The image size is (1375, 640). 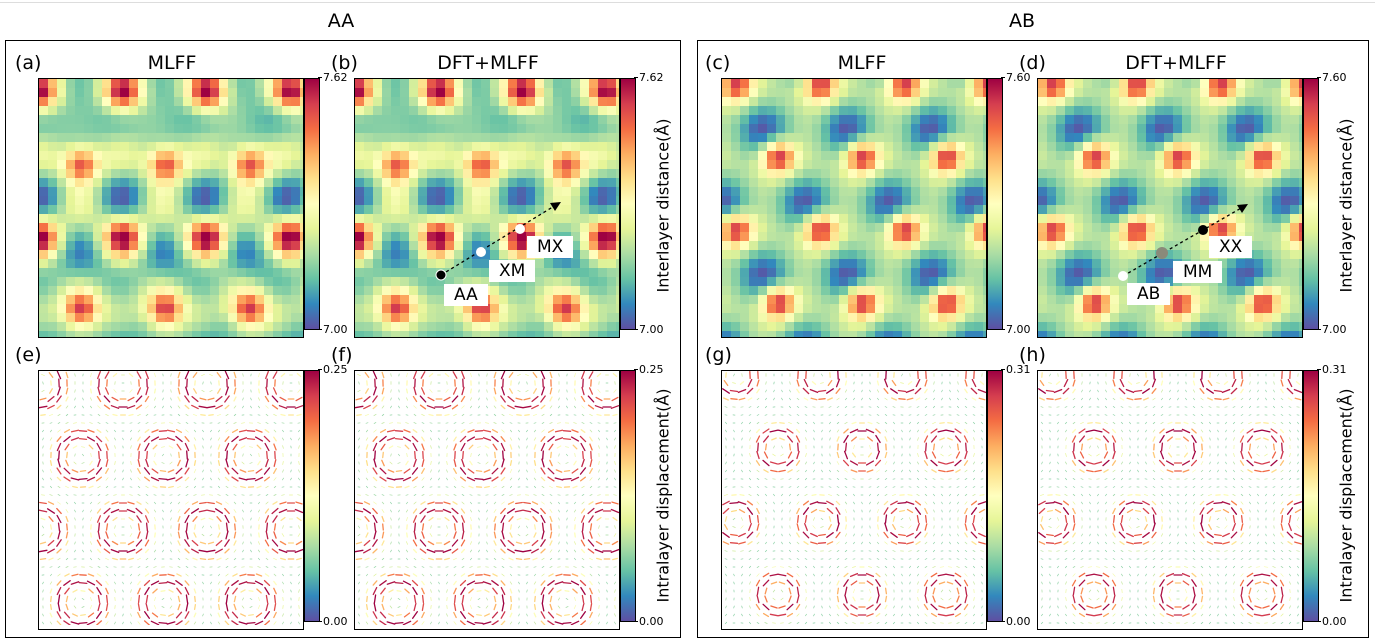 I want to click on marker-label-mm: MM, so click(x=1198, y=272).